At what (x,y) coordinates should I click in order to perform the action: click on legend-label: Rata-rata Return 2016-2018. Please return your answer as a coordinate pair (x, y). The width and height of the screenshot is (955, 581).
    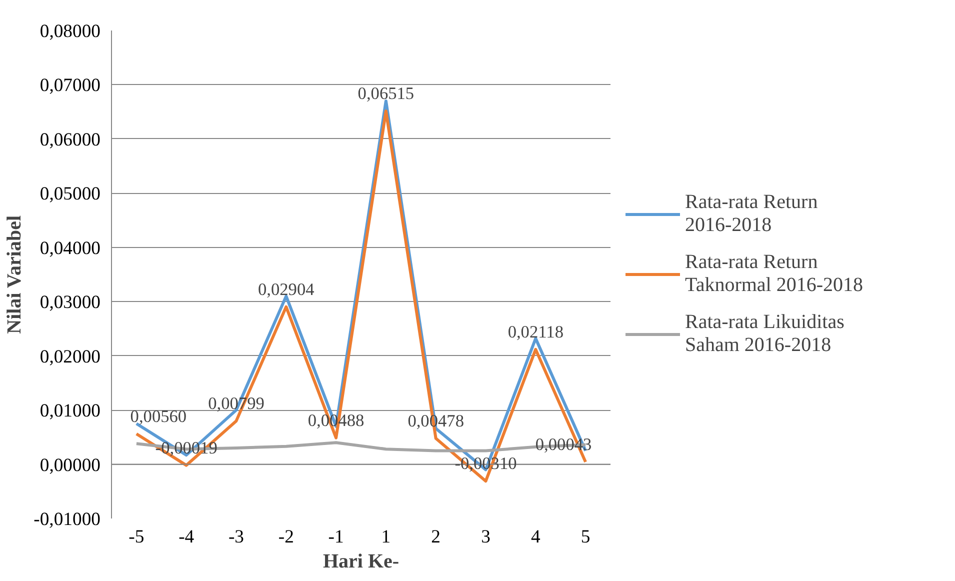
    Looking at the image, I should click on (751, 214).